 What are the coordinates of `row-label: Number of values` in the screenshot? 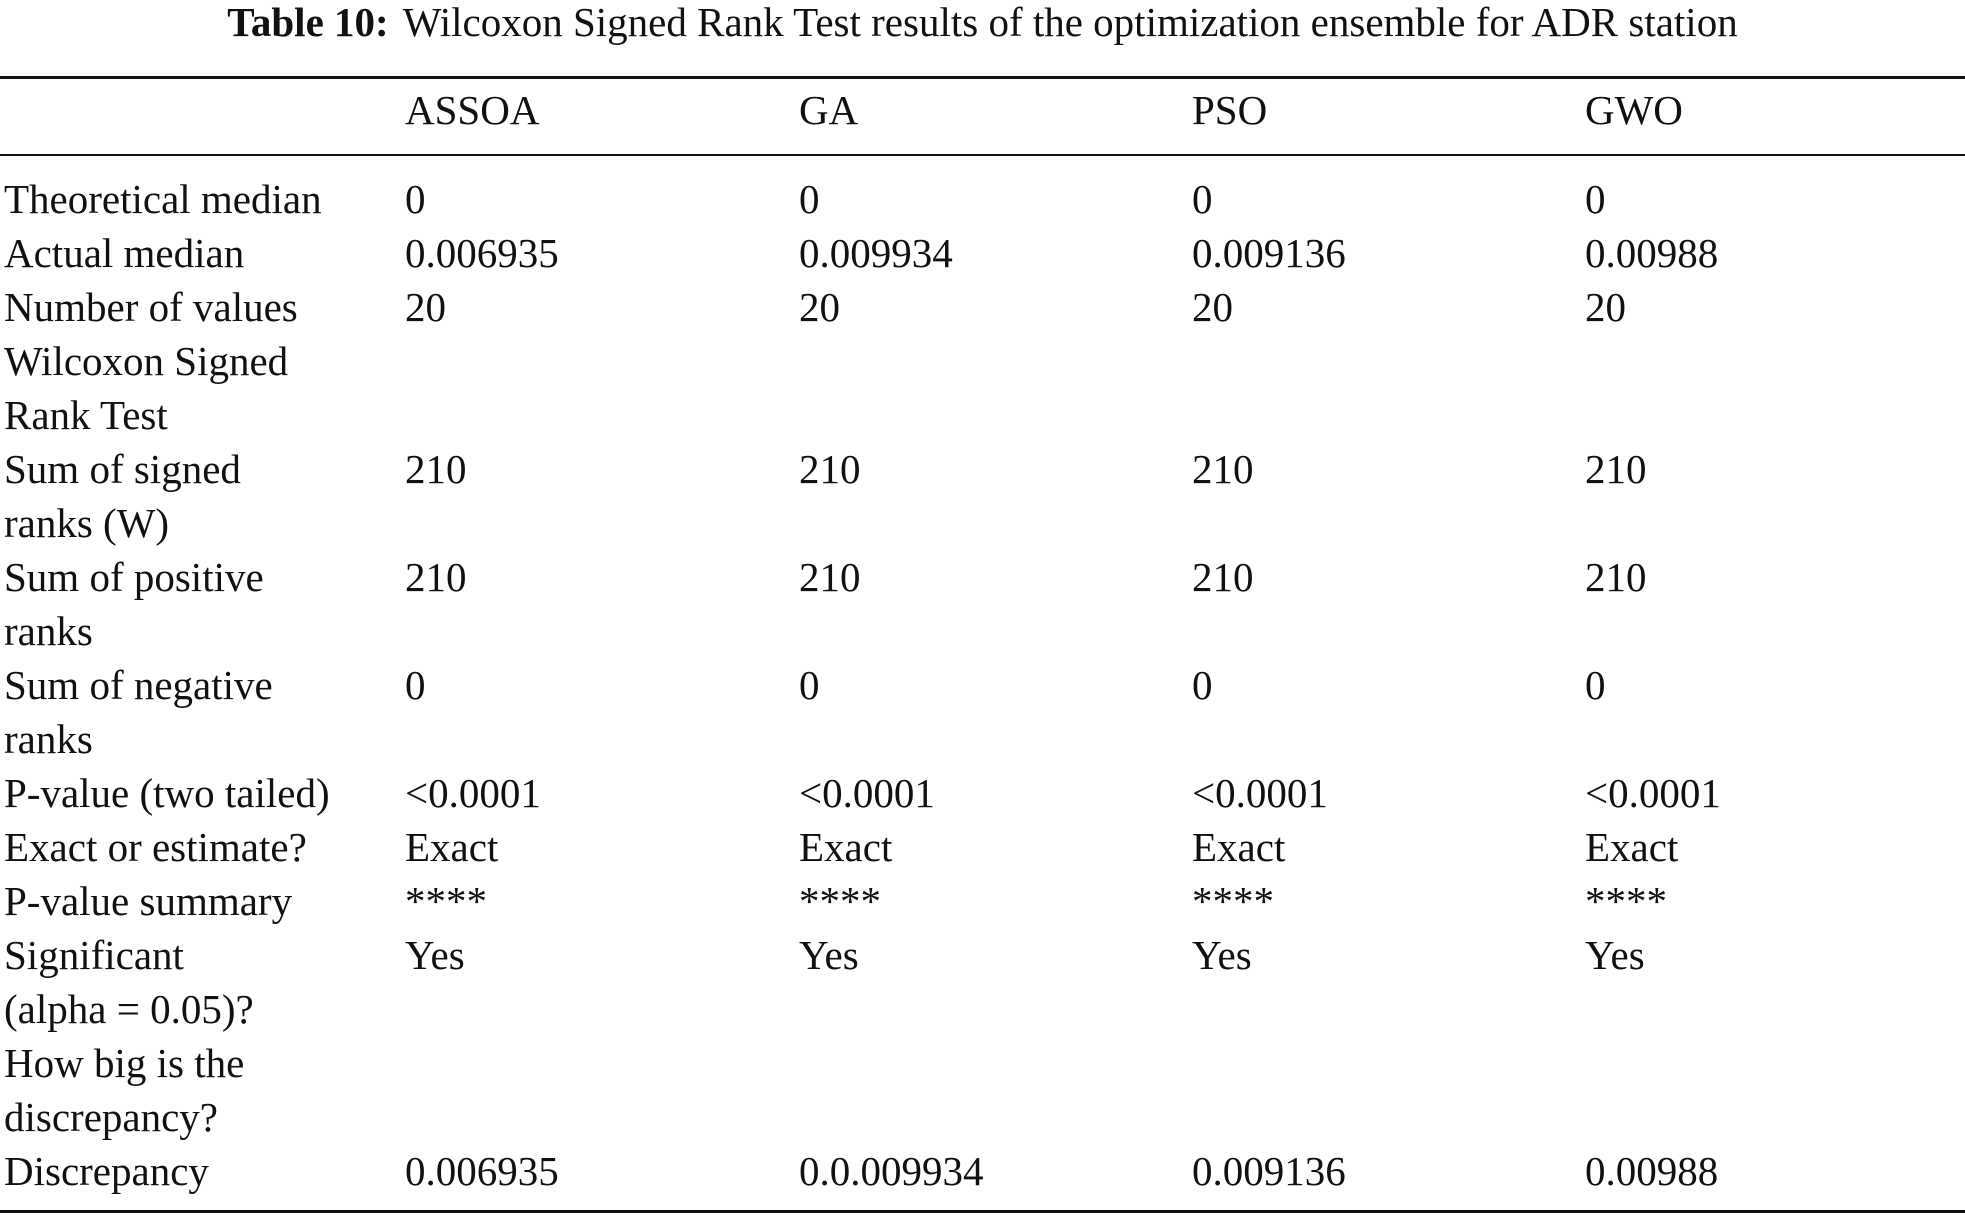 It's located at (201, 307).